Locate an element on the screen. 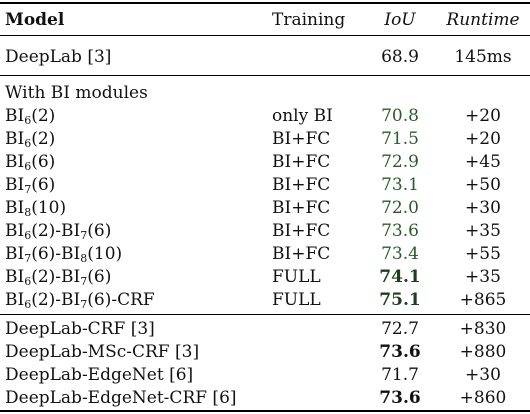 This screenshot has height=414, width=530. bi-row: BI6(2)-BI7(6)-CRF FULL 75.1 +865 is located at coordinates (265, 300).